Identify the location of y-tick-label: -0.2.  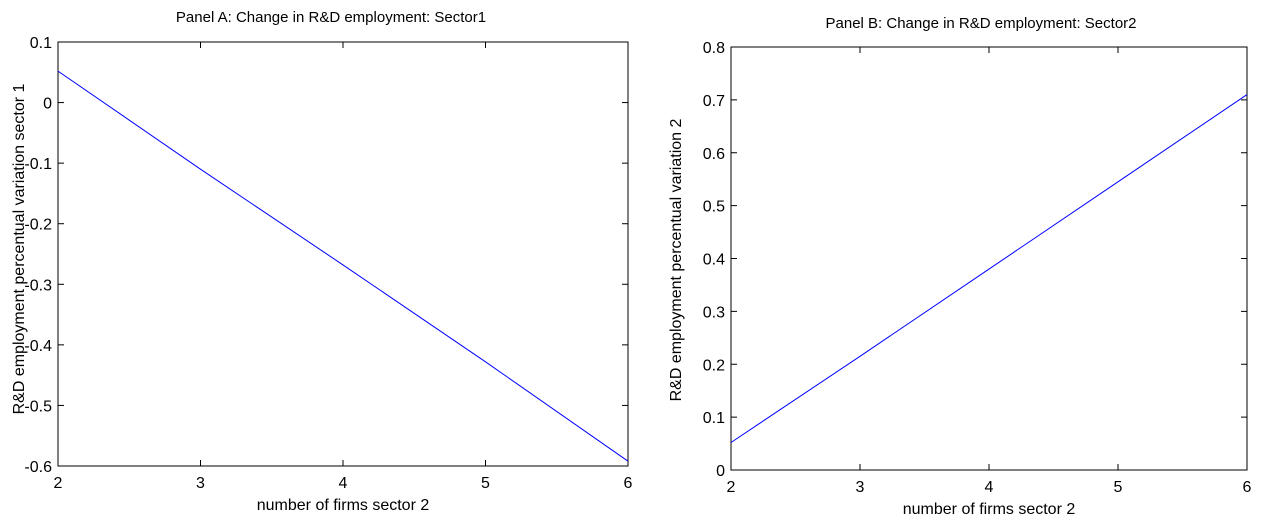
(38, 225).